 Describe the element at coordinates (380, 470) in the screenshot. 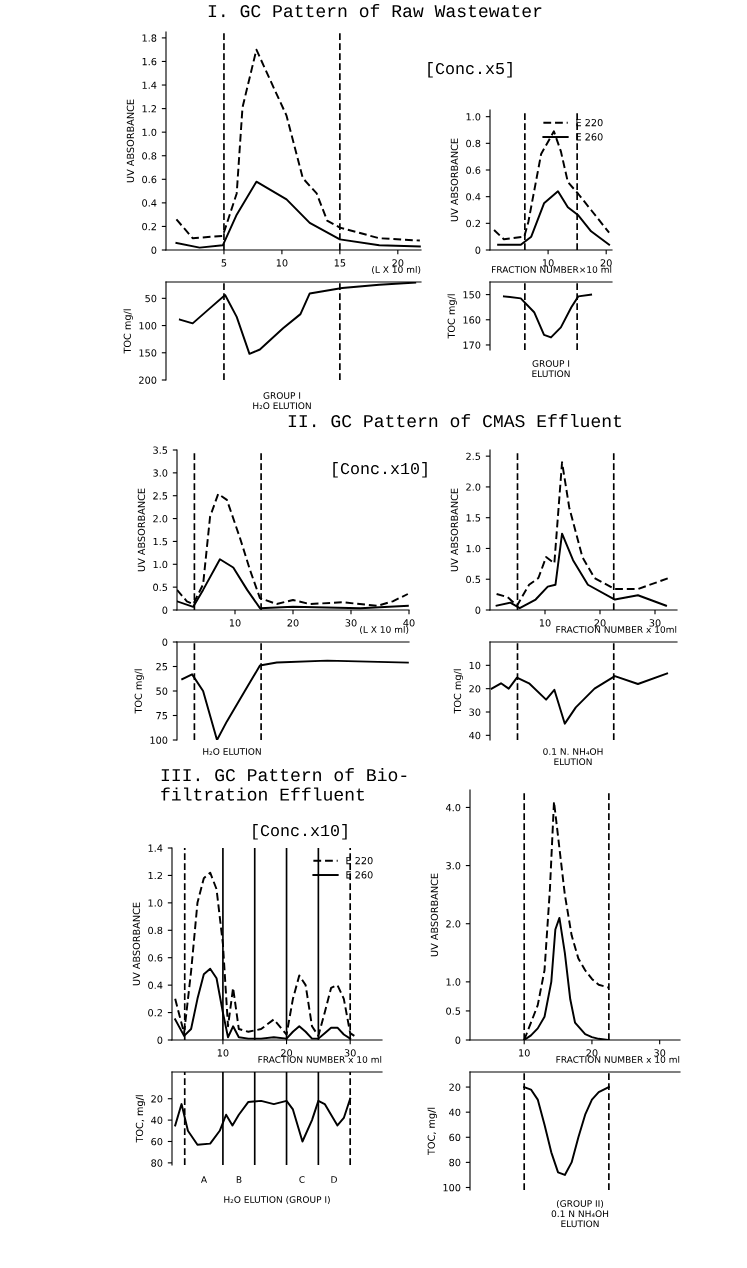

I see `annotation: [Conc.x10]` at that location.